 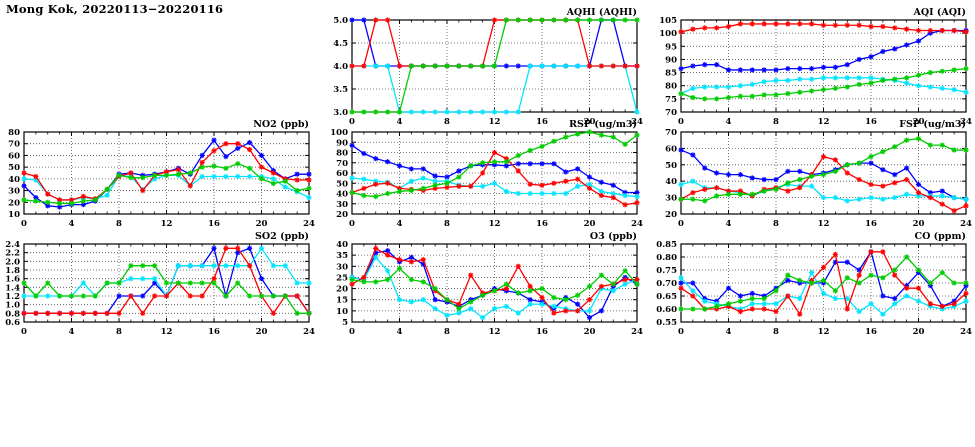 I want to click on svg-text: 0.65, so click(x=666, y=297).